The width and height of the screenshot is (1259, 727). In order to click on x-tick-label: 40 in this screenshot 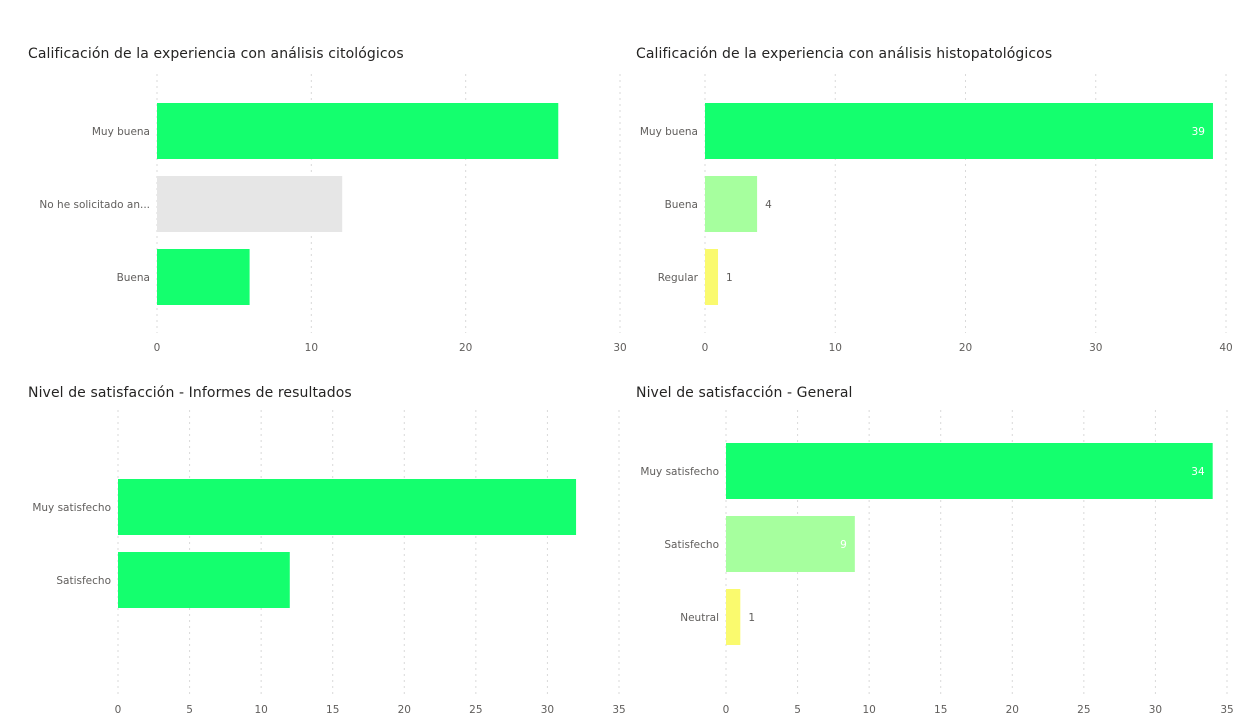, I will do `click(1225, 348)`.